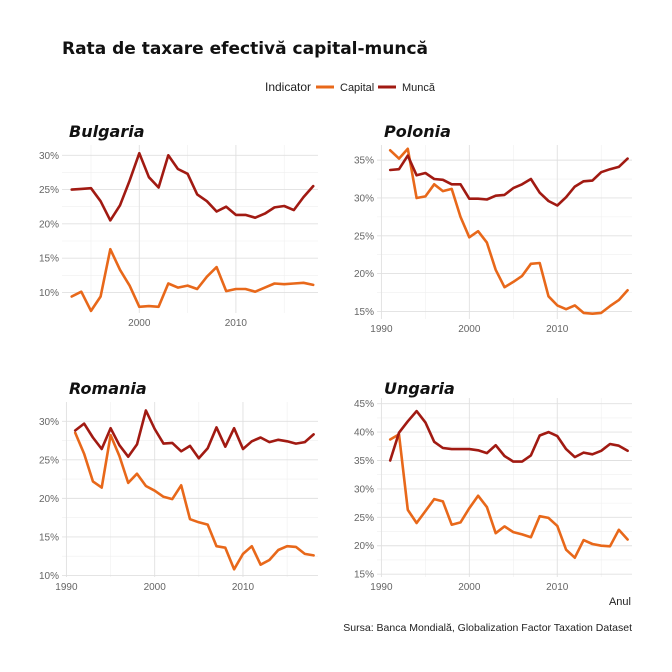  Describe the element at coordinates (357, 88) in the screenshot. I see `legend-label-0: Capital` at that location.